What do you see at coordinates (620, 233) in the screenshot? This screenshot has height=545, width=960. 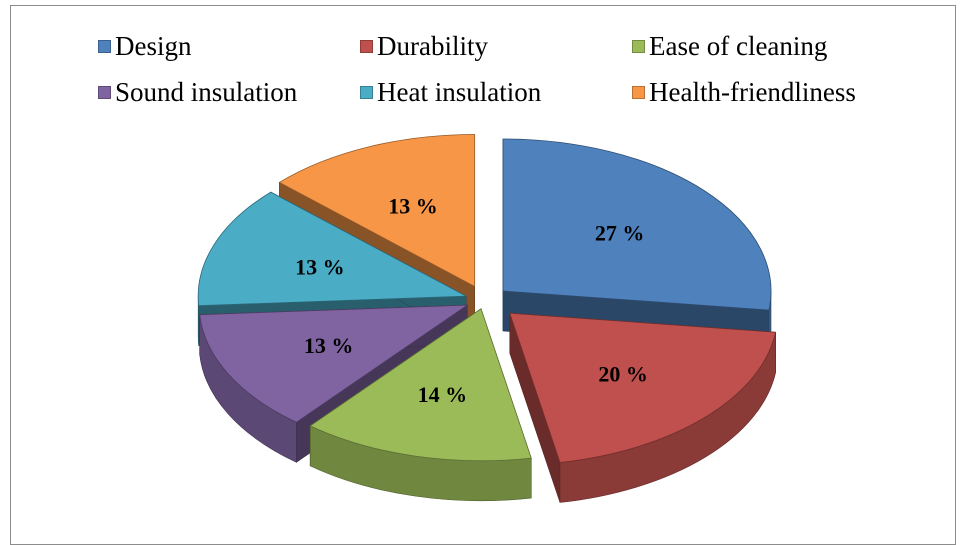 I see `data-label-design: 27 %` at bounding box center [620, 233].